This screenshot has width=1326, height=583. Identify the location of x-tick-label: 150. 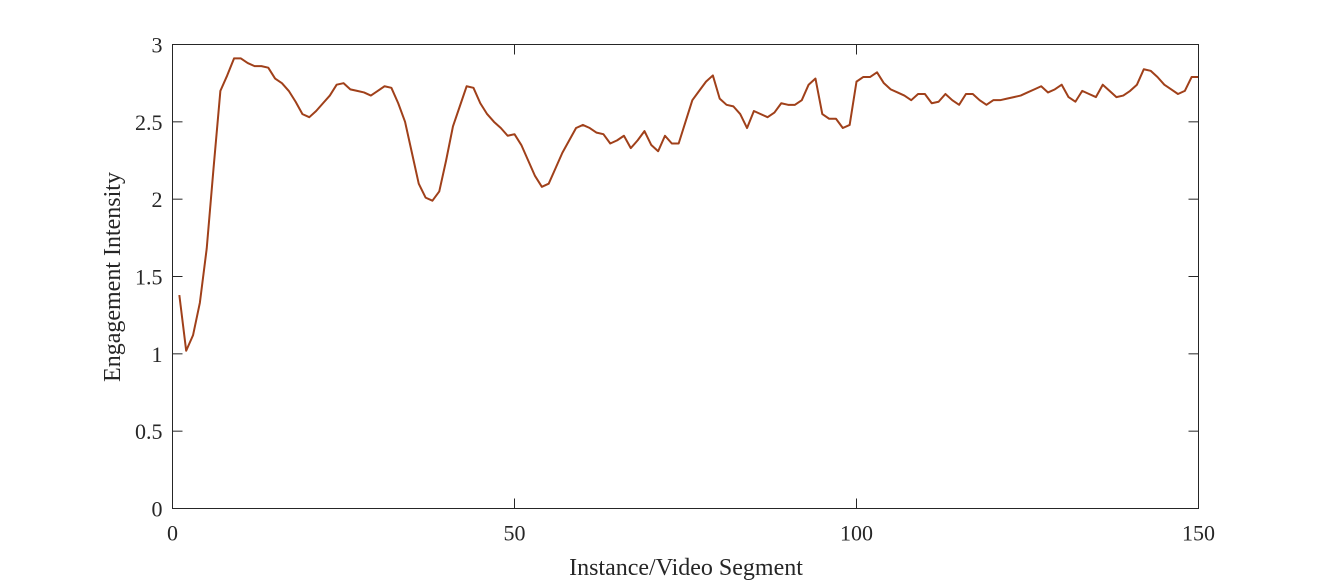
(1198, 533).